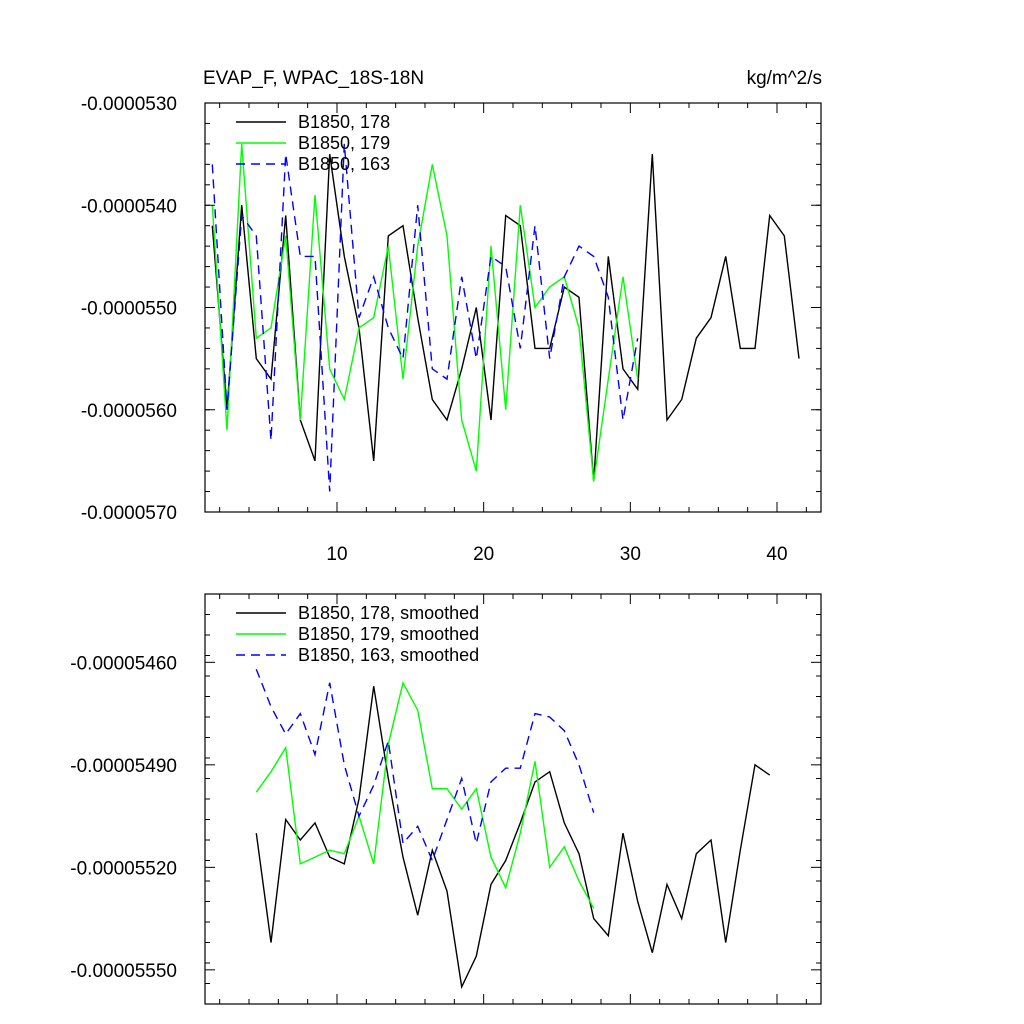 This screenshot has width=1024, height=1024. Describe the element at coordinates (129, 411) in the screenshot. I see `top-ytick-label: -0.0000560` at that location.